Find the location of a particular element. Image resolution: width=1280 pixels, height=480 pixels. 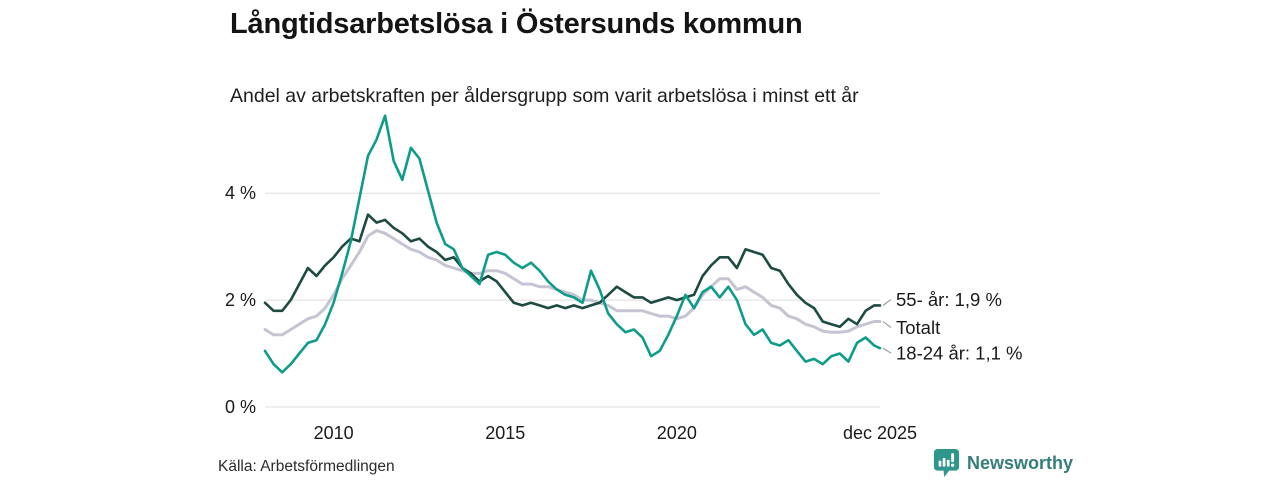

x-axis-tick-label: 2010 is located at coordinates (334, 433).